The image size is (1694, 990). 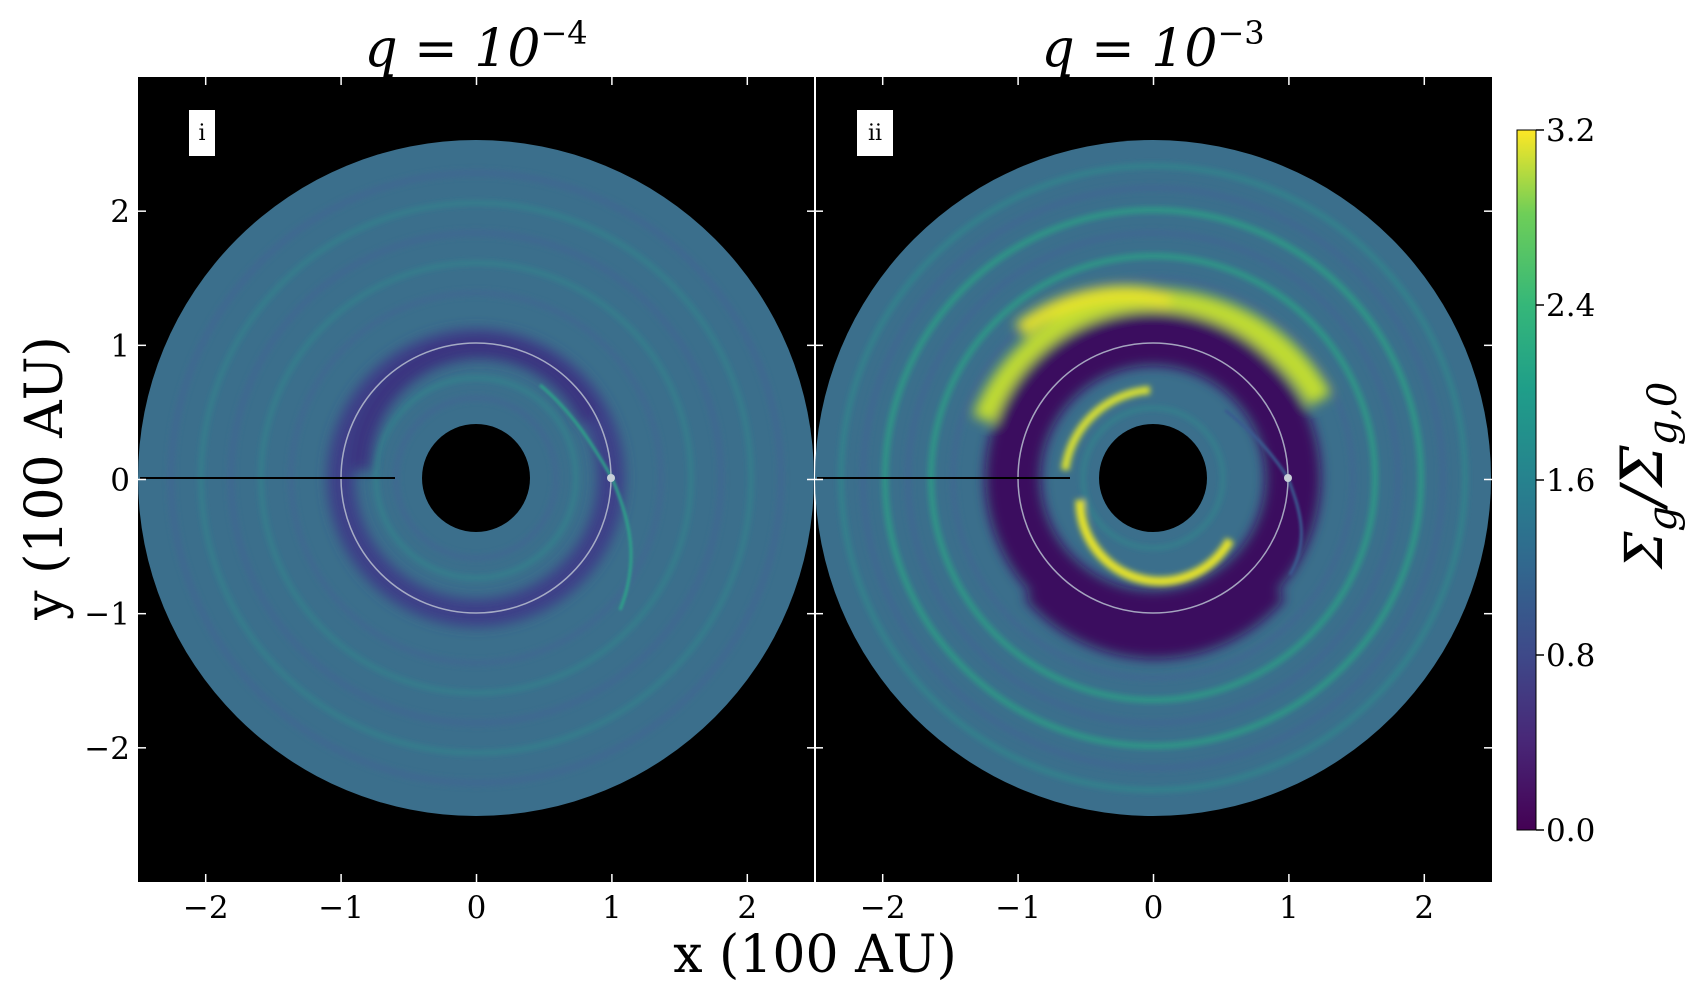 I want to click on colorbar-tick-label: 1.6, so click(x=1570, y=481).